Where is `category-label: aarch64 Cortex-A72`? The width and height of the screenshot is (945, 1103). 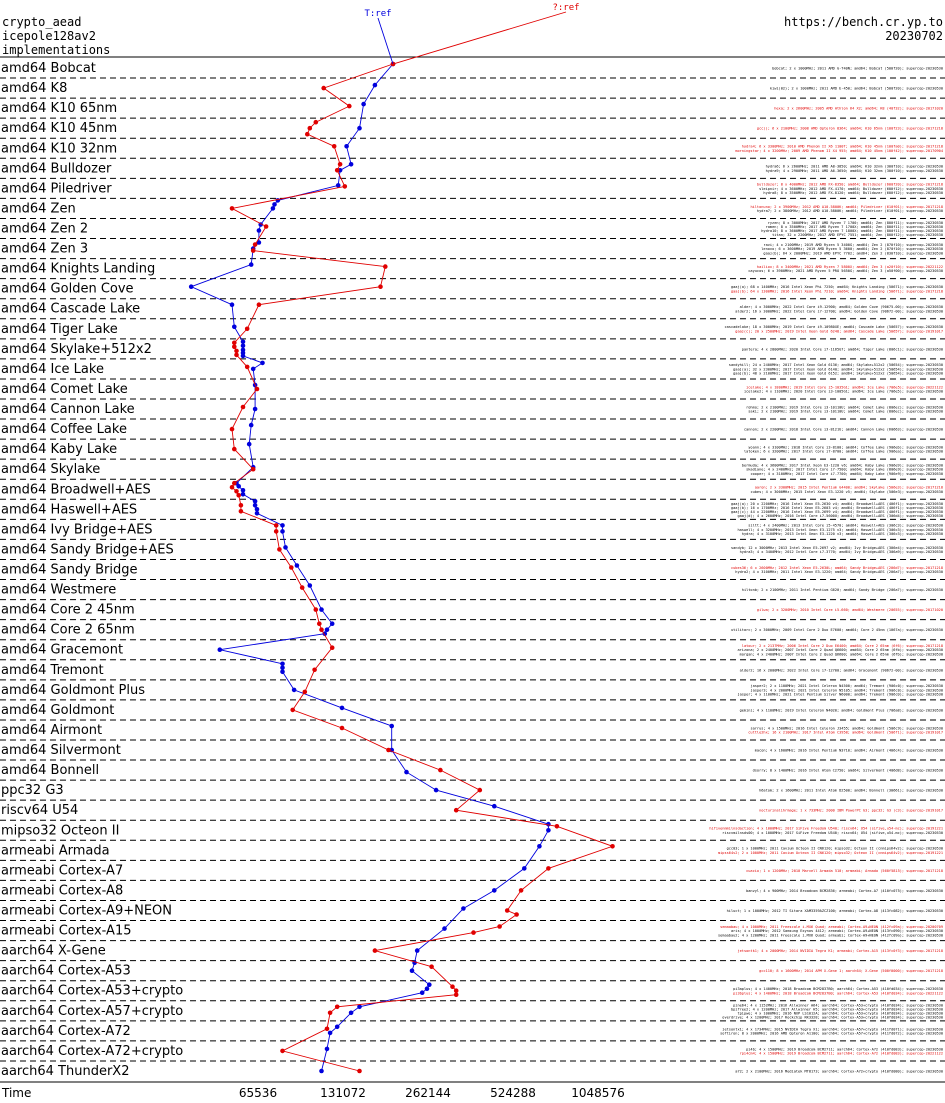
category-label: aarch64 Cortex-A72 is located at coordinates (66, 1031).